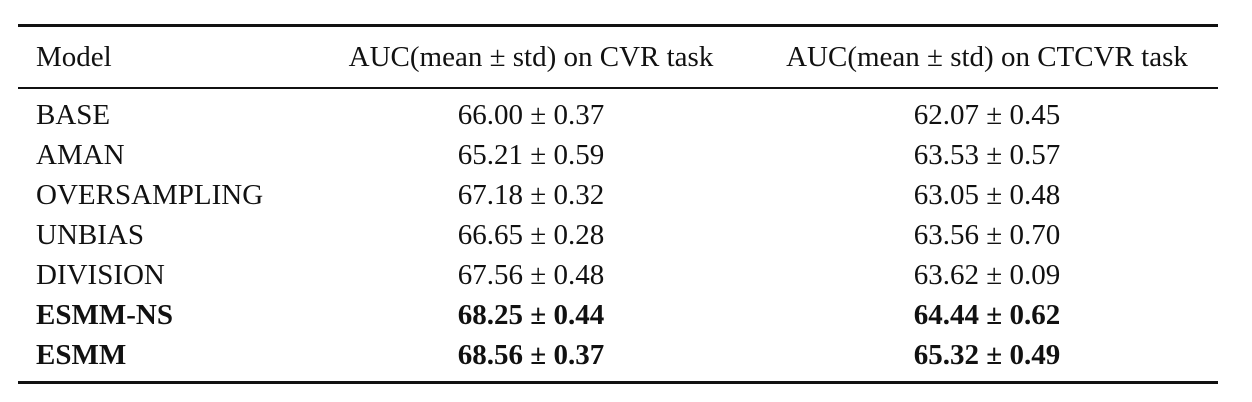 This screenshot has height=402, width=1252. What do you see at coordinates (618, 315) in the screenshot?
I see `table-row: ESMM-NS 68.25 ± 0.44 64.44 ± 0.62` at bounding box center [618, 315].